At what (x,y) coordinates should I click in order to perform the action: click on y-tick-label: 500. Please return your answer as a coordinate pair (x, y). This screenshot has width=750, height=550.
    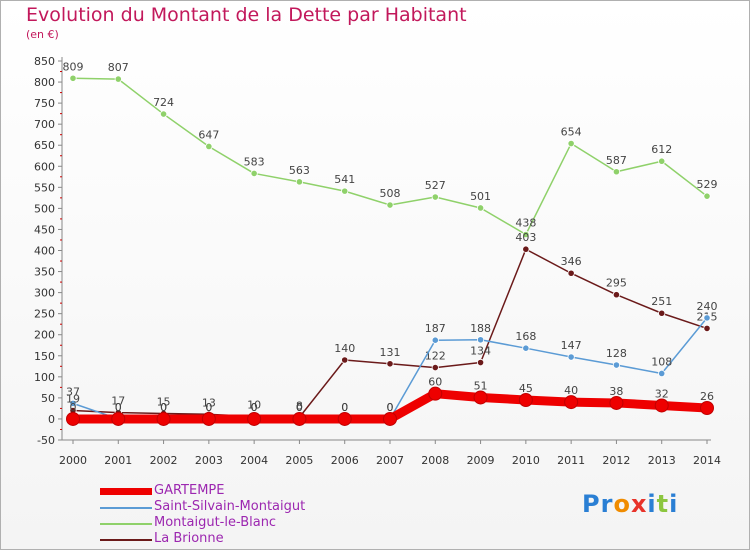
    Looking at the image, I should click on (44, 208).